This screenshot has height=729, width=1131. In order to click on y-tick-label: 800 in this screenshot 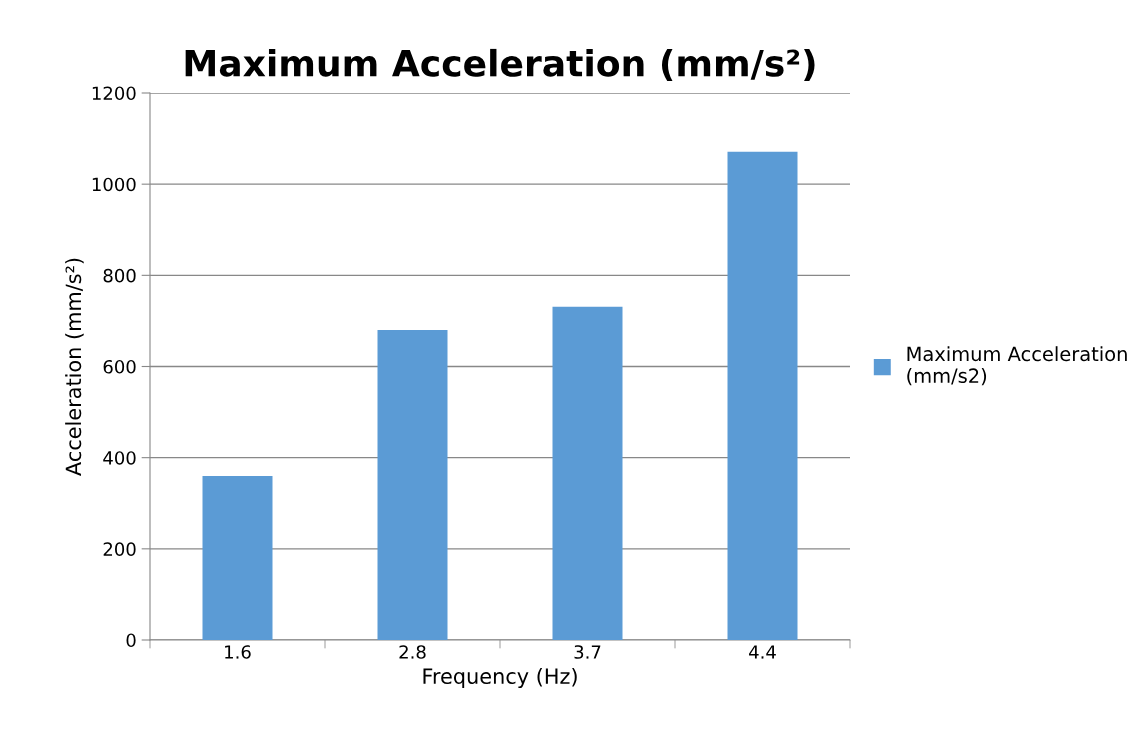, I will do `click(119, 275)`.